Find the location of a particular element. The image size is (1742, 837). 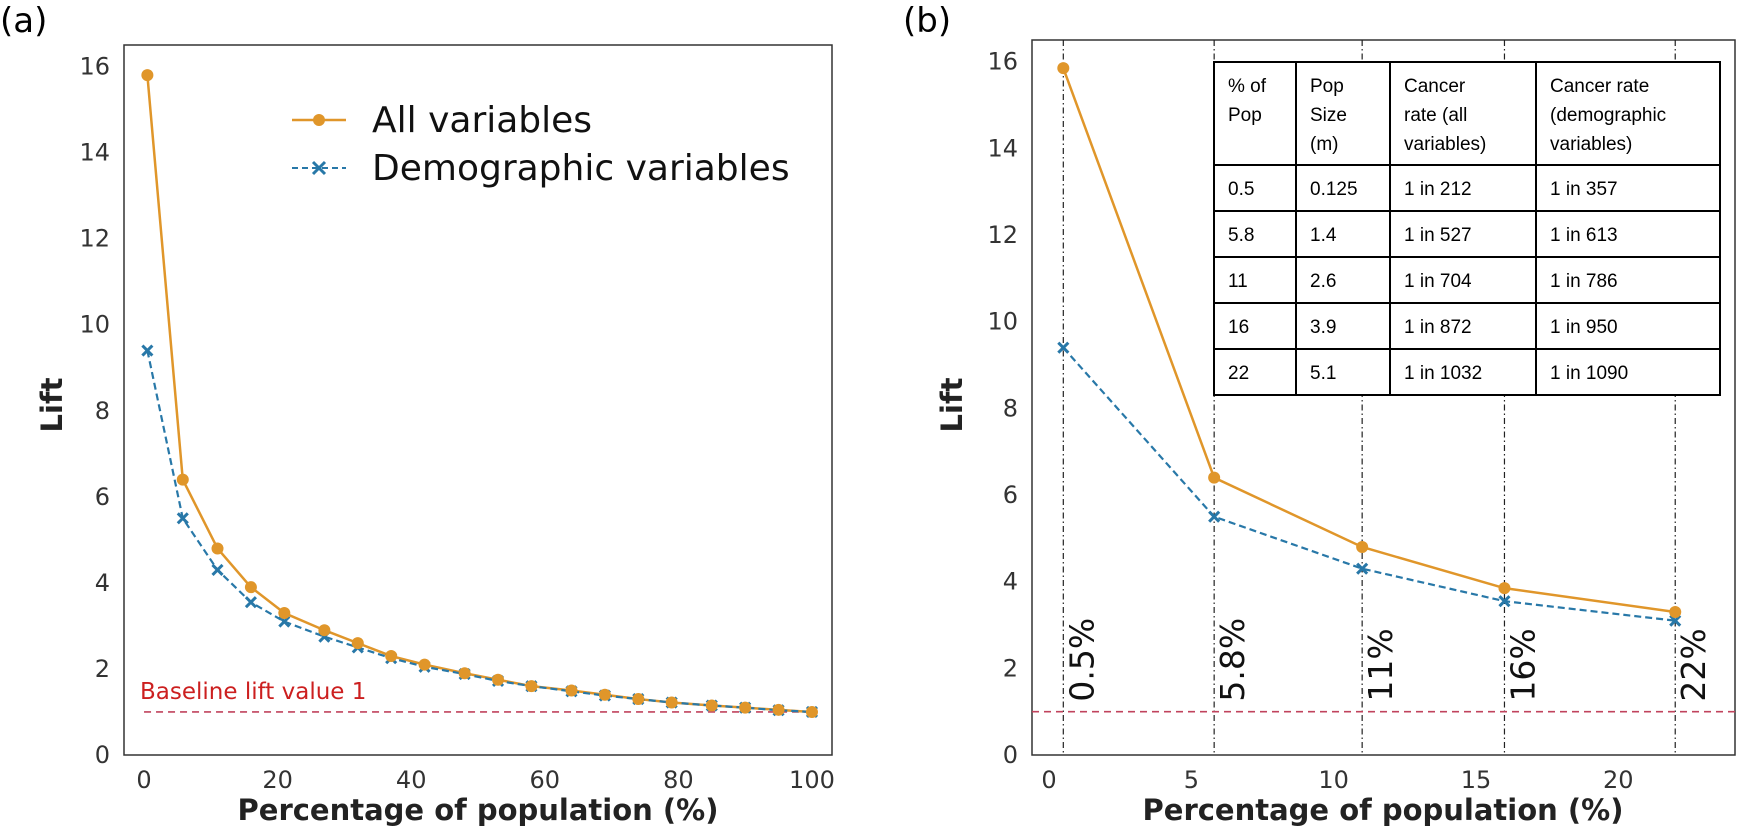

table-cell: 1 in 527 is located at coordinates (1438, 235).